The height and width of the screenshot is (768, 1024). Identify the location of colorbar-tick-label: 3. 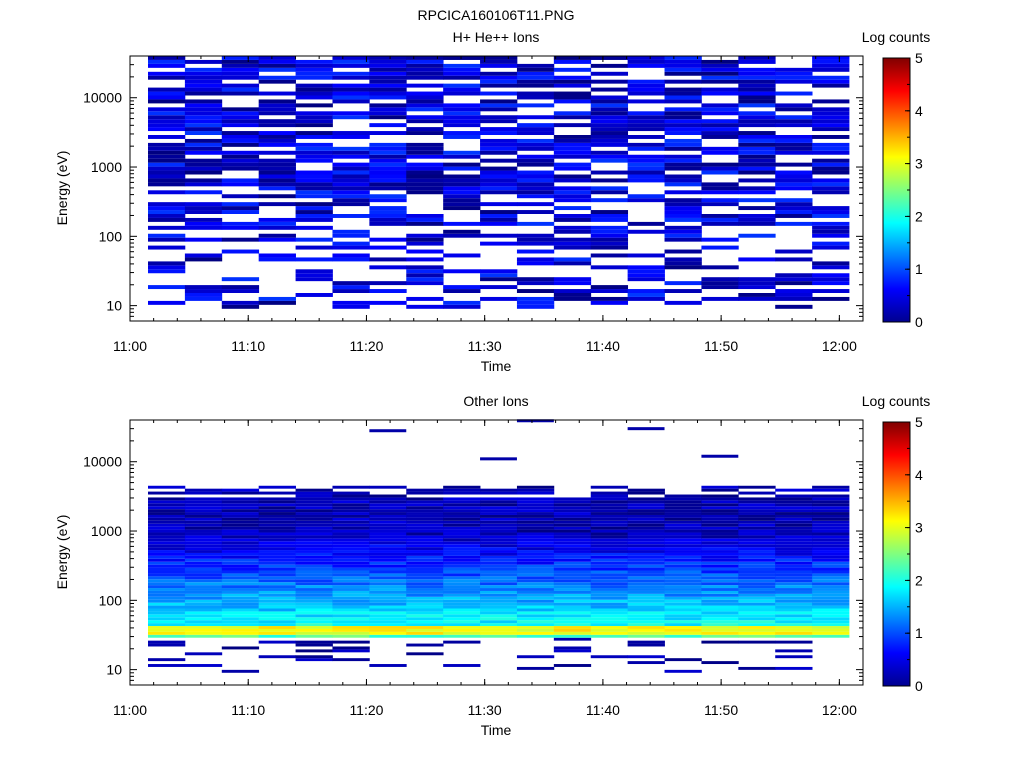
(919, 528).